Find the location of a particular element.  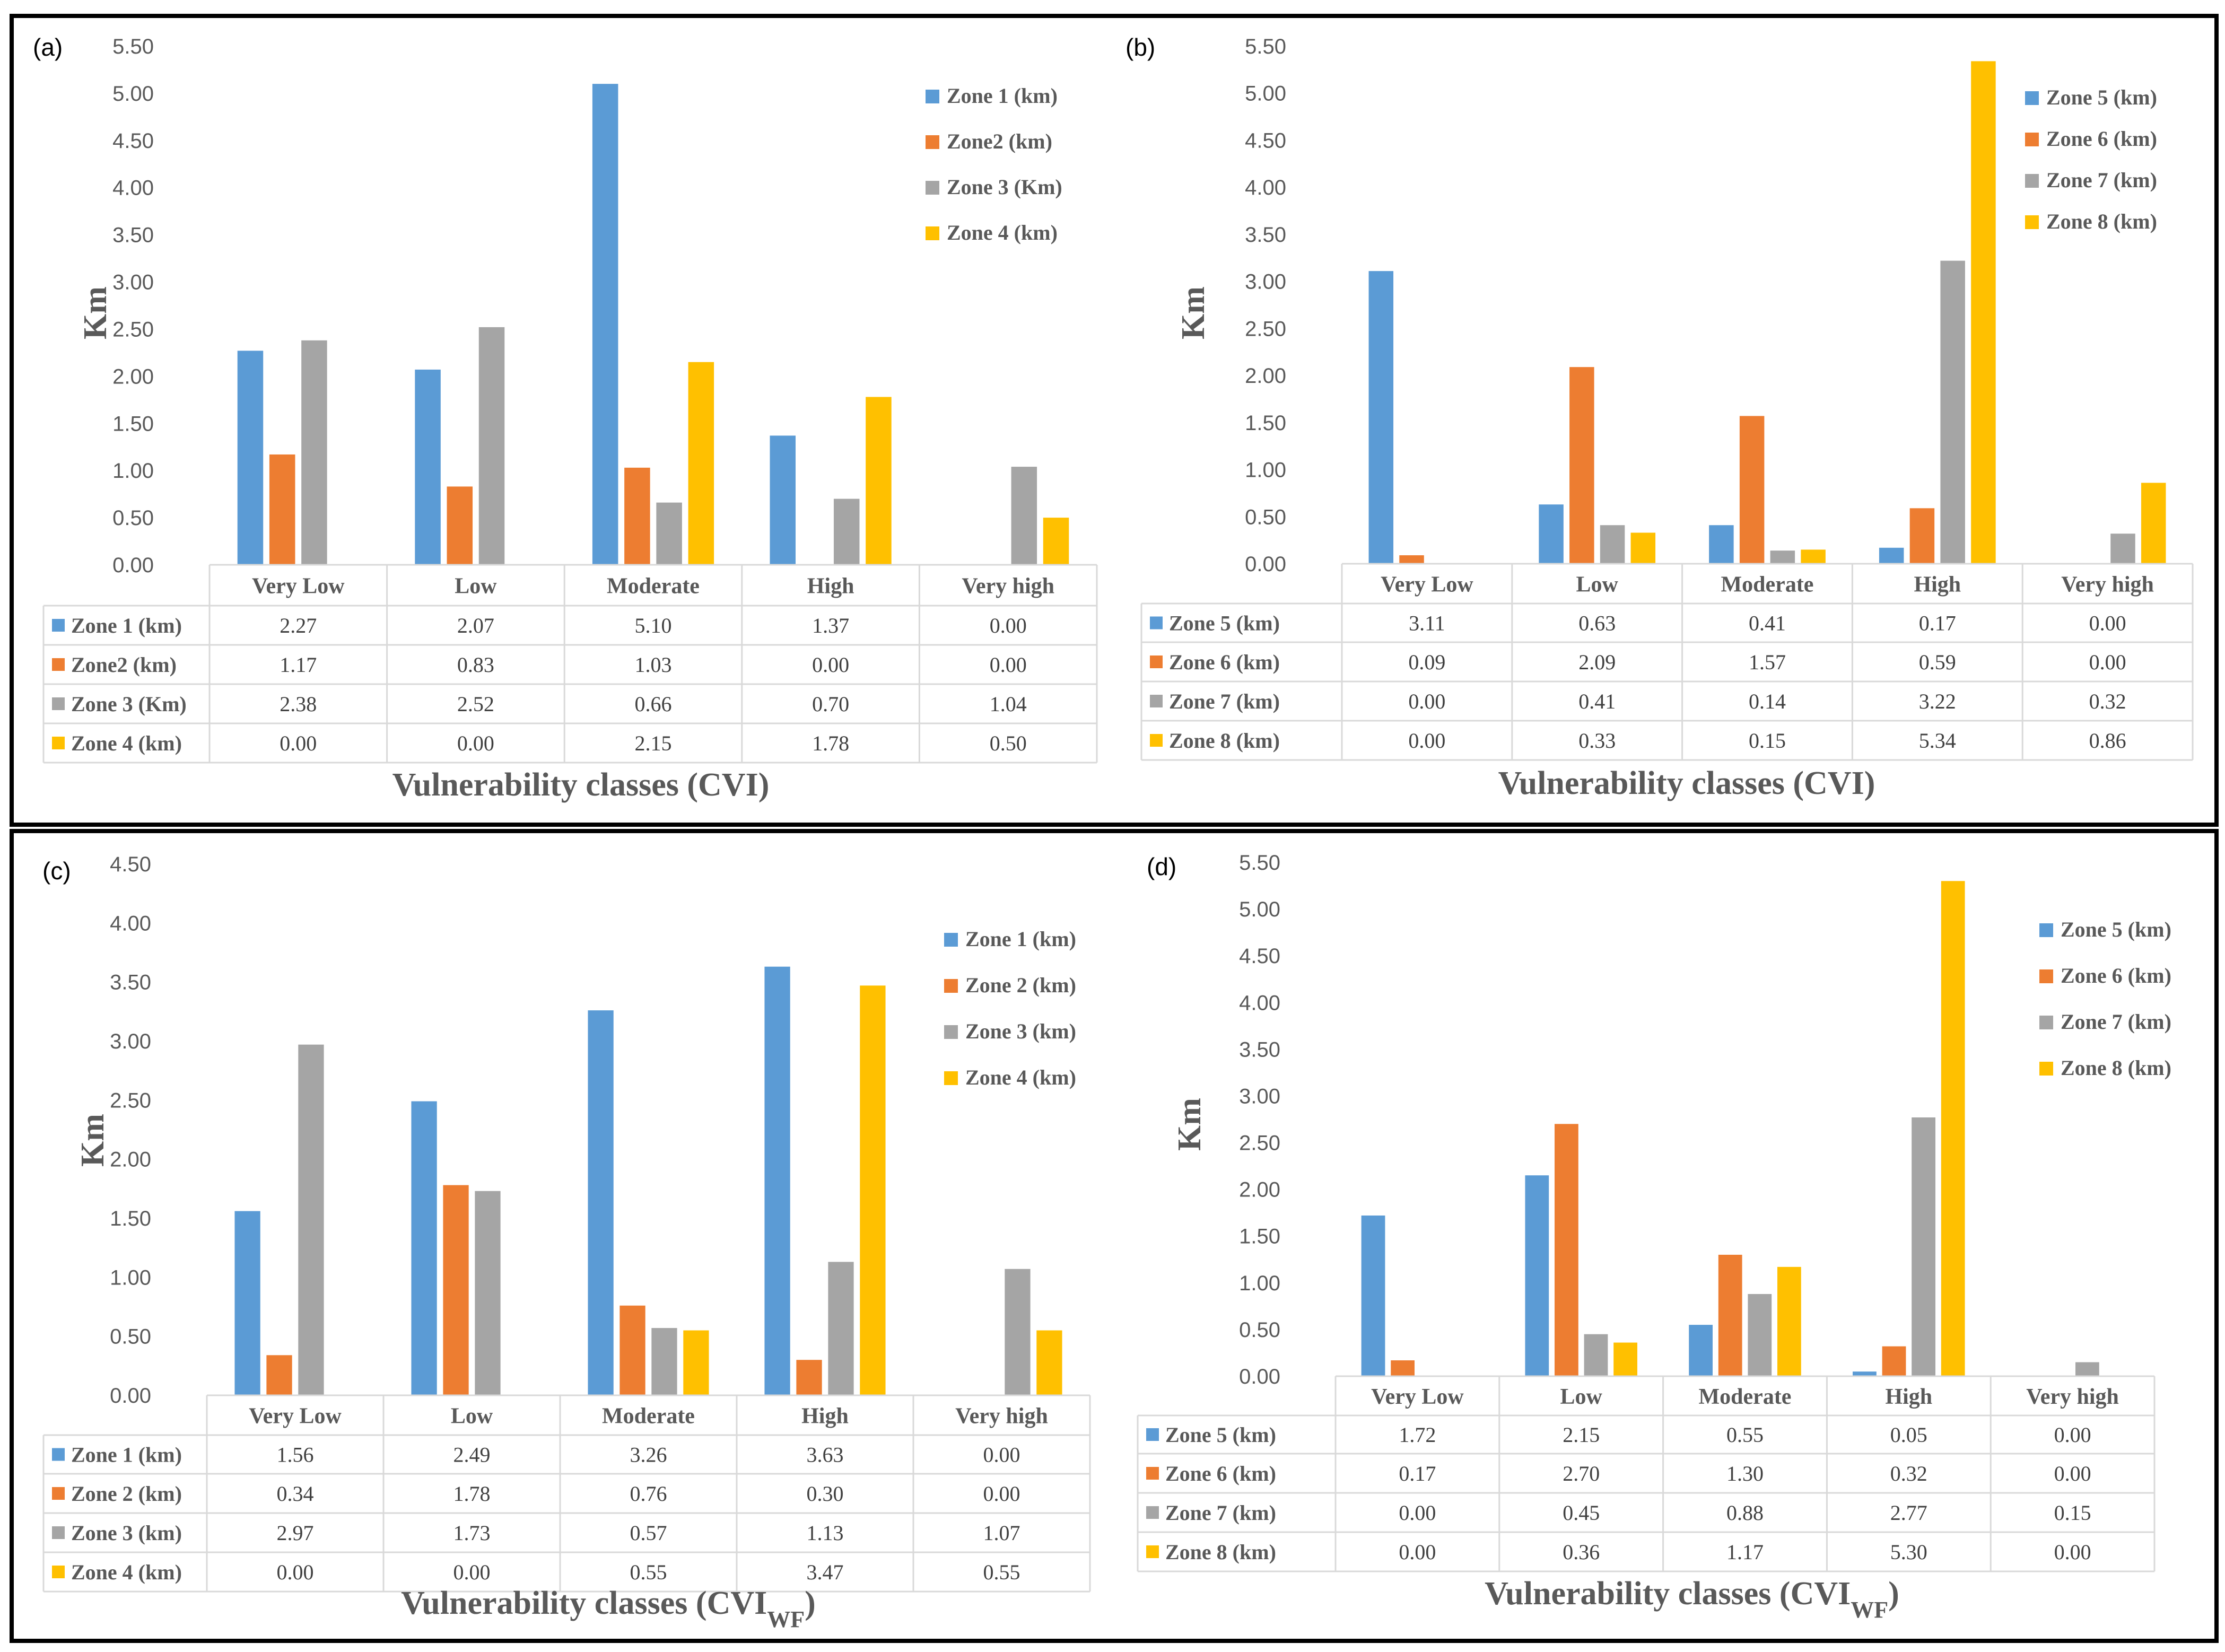

table-cell: 1.03 is located at coordinates (653, 665).